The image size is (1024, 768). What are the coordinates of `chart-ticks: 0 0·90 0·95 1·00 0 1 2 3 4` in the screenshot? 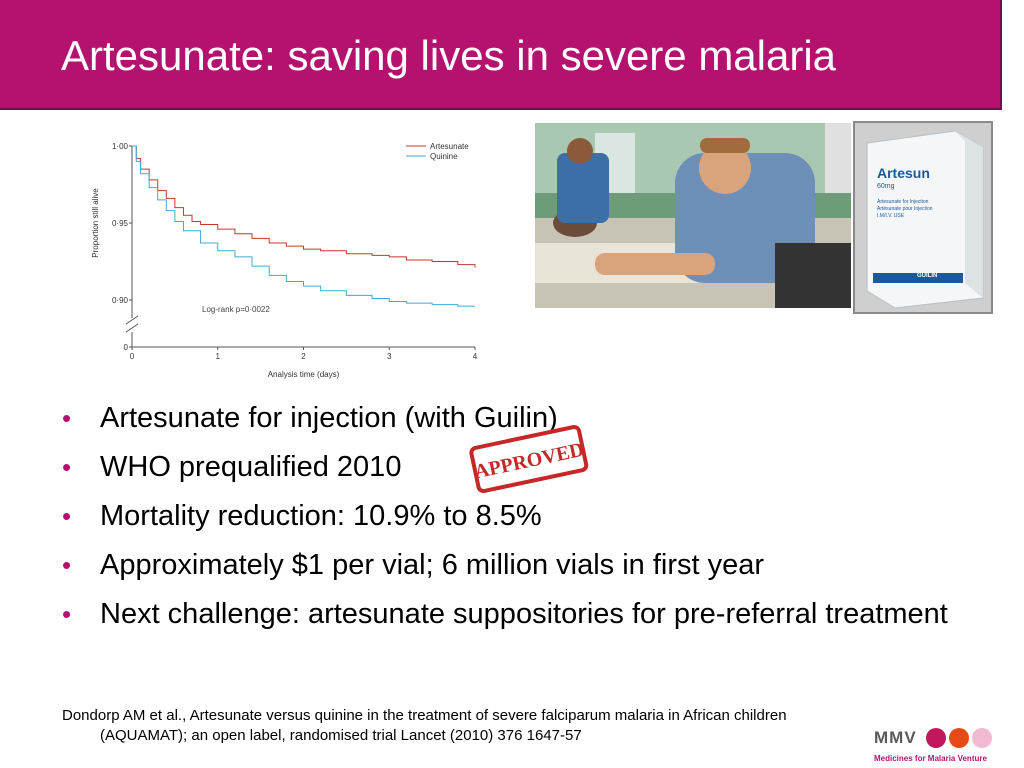 It's located at (295, 251).